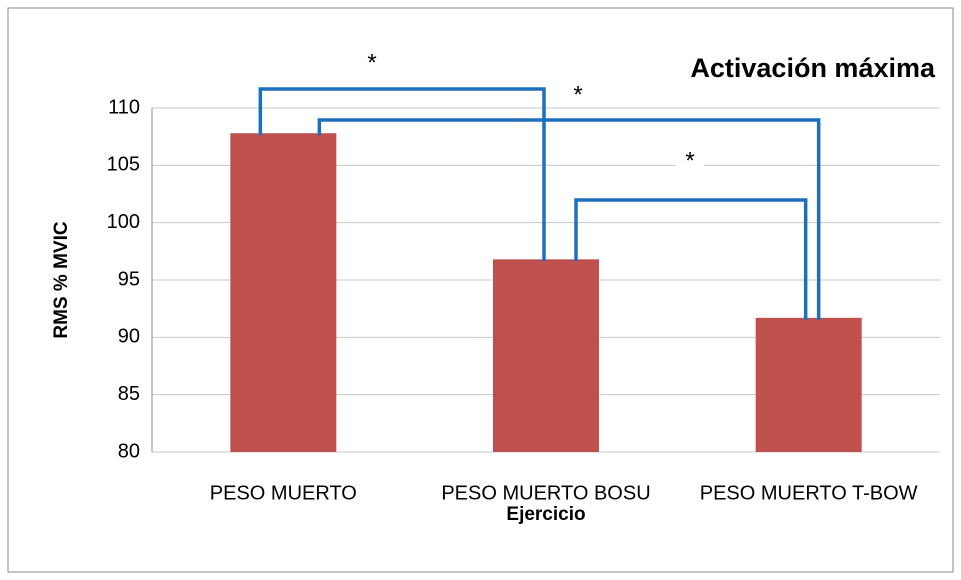  I want to click on y-tick-label: 95, so click(129, 279).